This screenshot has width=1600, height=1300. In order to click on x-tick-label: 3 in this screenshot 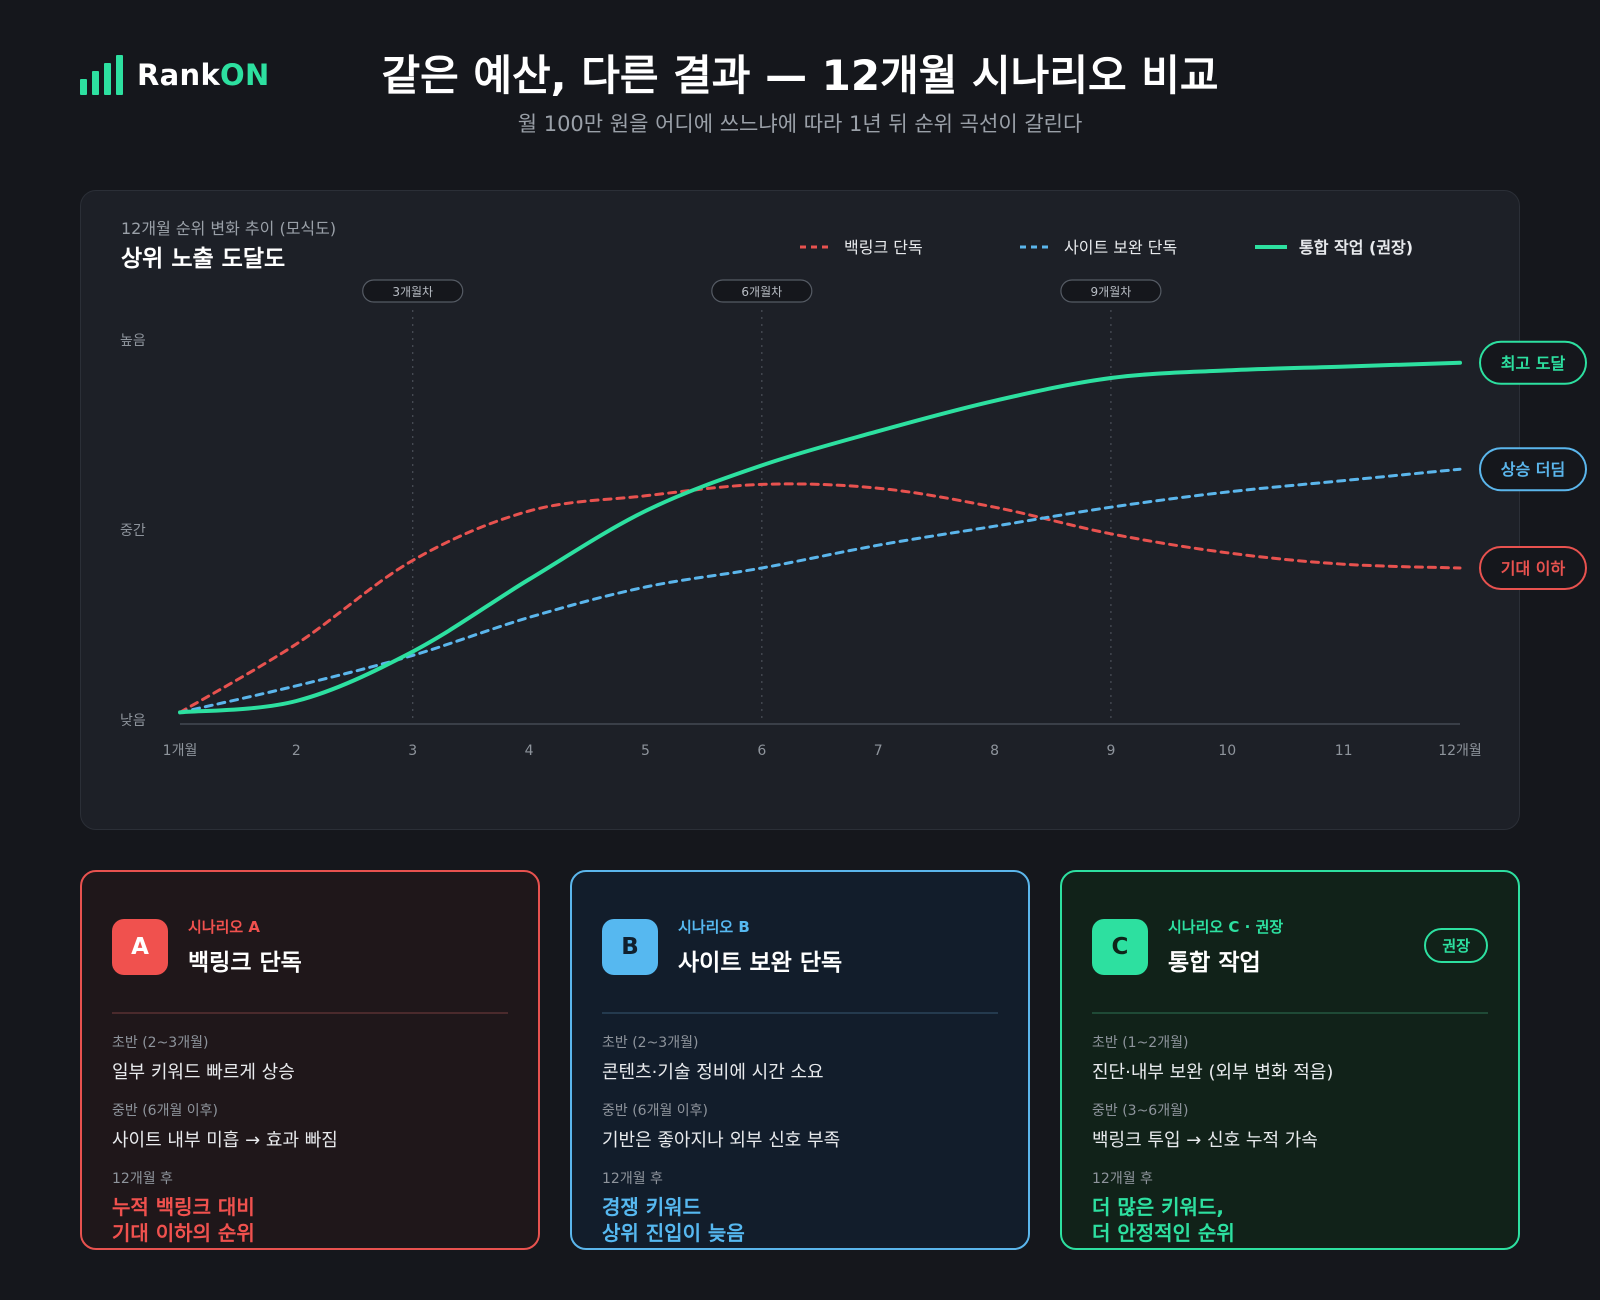, I will do `click(412, 751)`.